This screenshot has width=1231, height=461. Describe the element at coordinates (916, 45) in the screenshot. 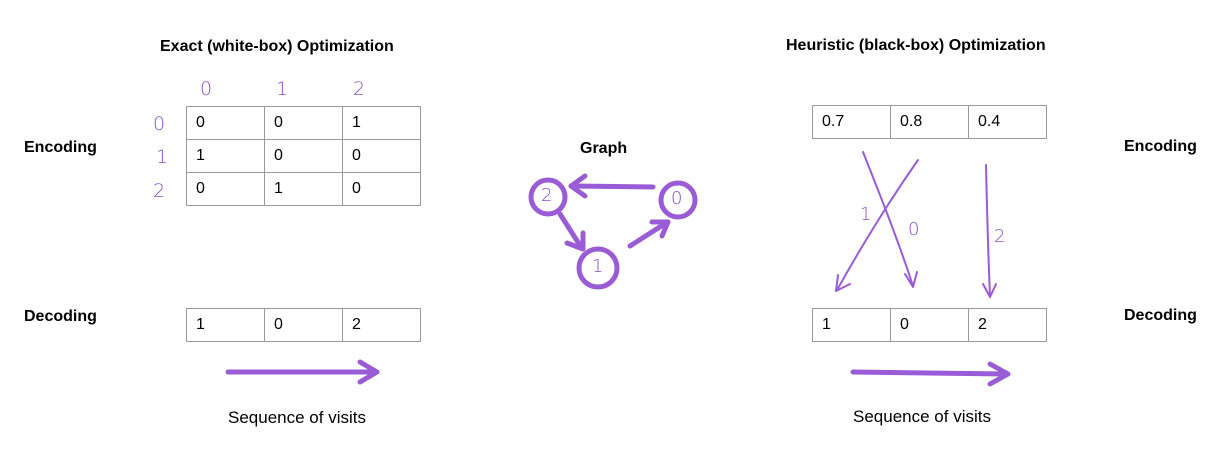

I see `right-title: Heuristic (black-box) Optimization` at that location.